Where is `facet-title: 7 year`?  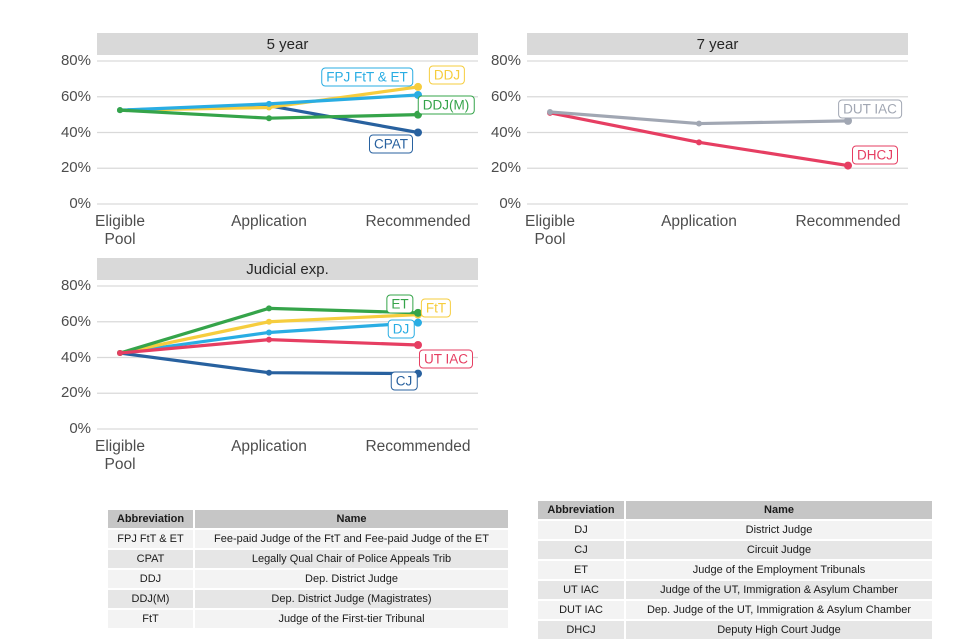 facet-title: 7 year is located at coordinates (717, 44).